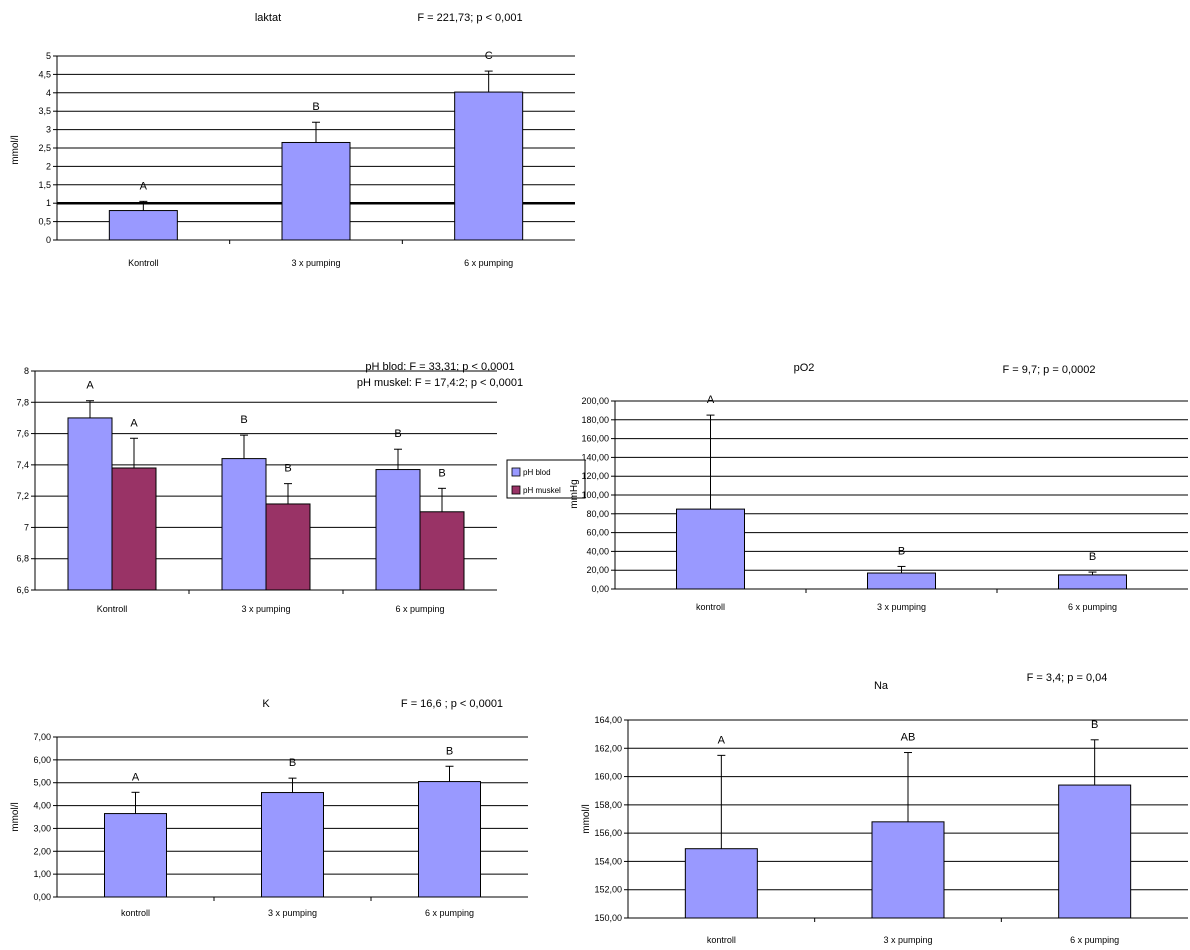  What do you see at coordinates (574, 493) in the screenshot?
I see `y-axis-label: mmHg` at bounding box center [574, 493].